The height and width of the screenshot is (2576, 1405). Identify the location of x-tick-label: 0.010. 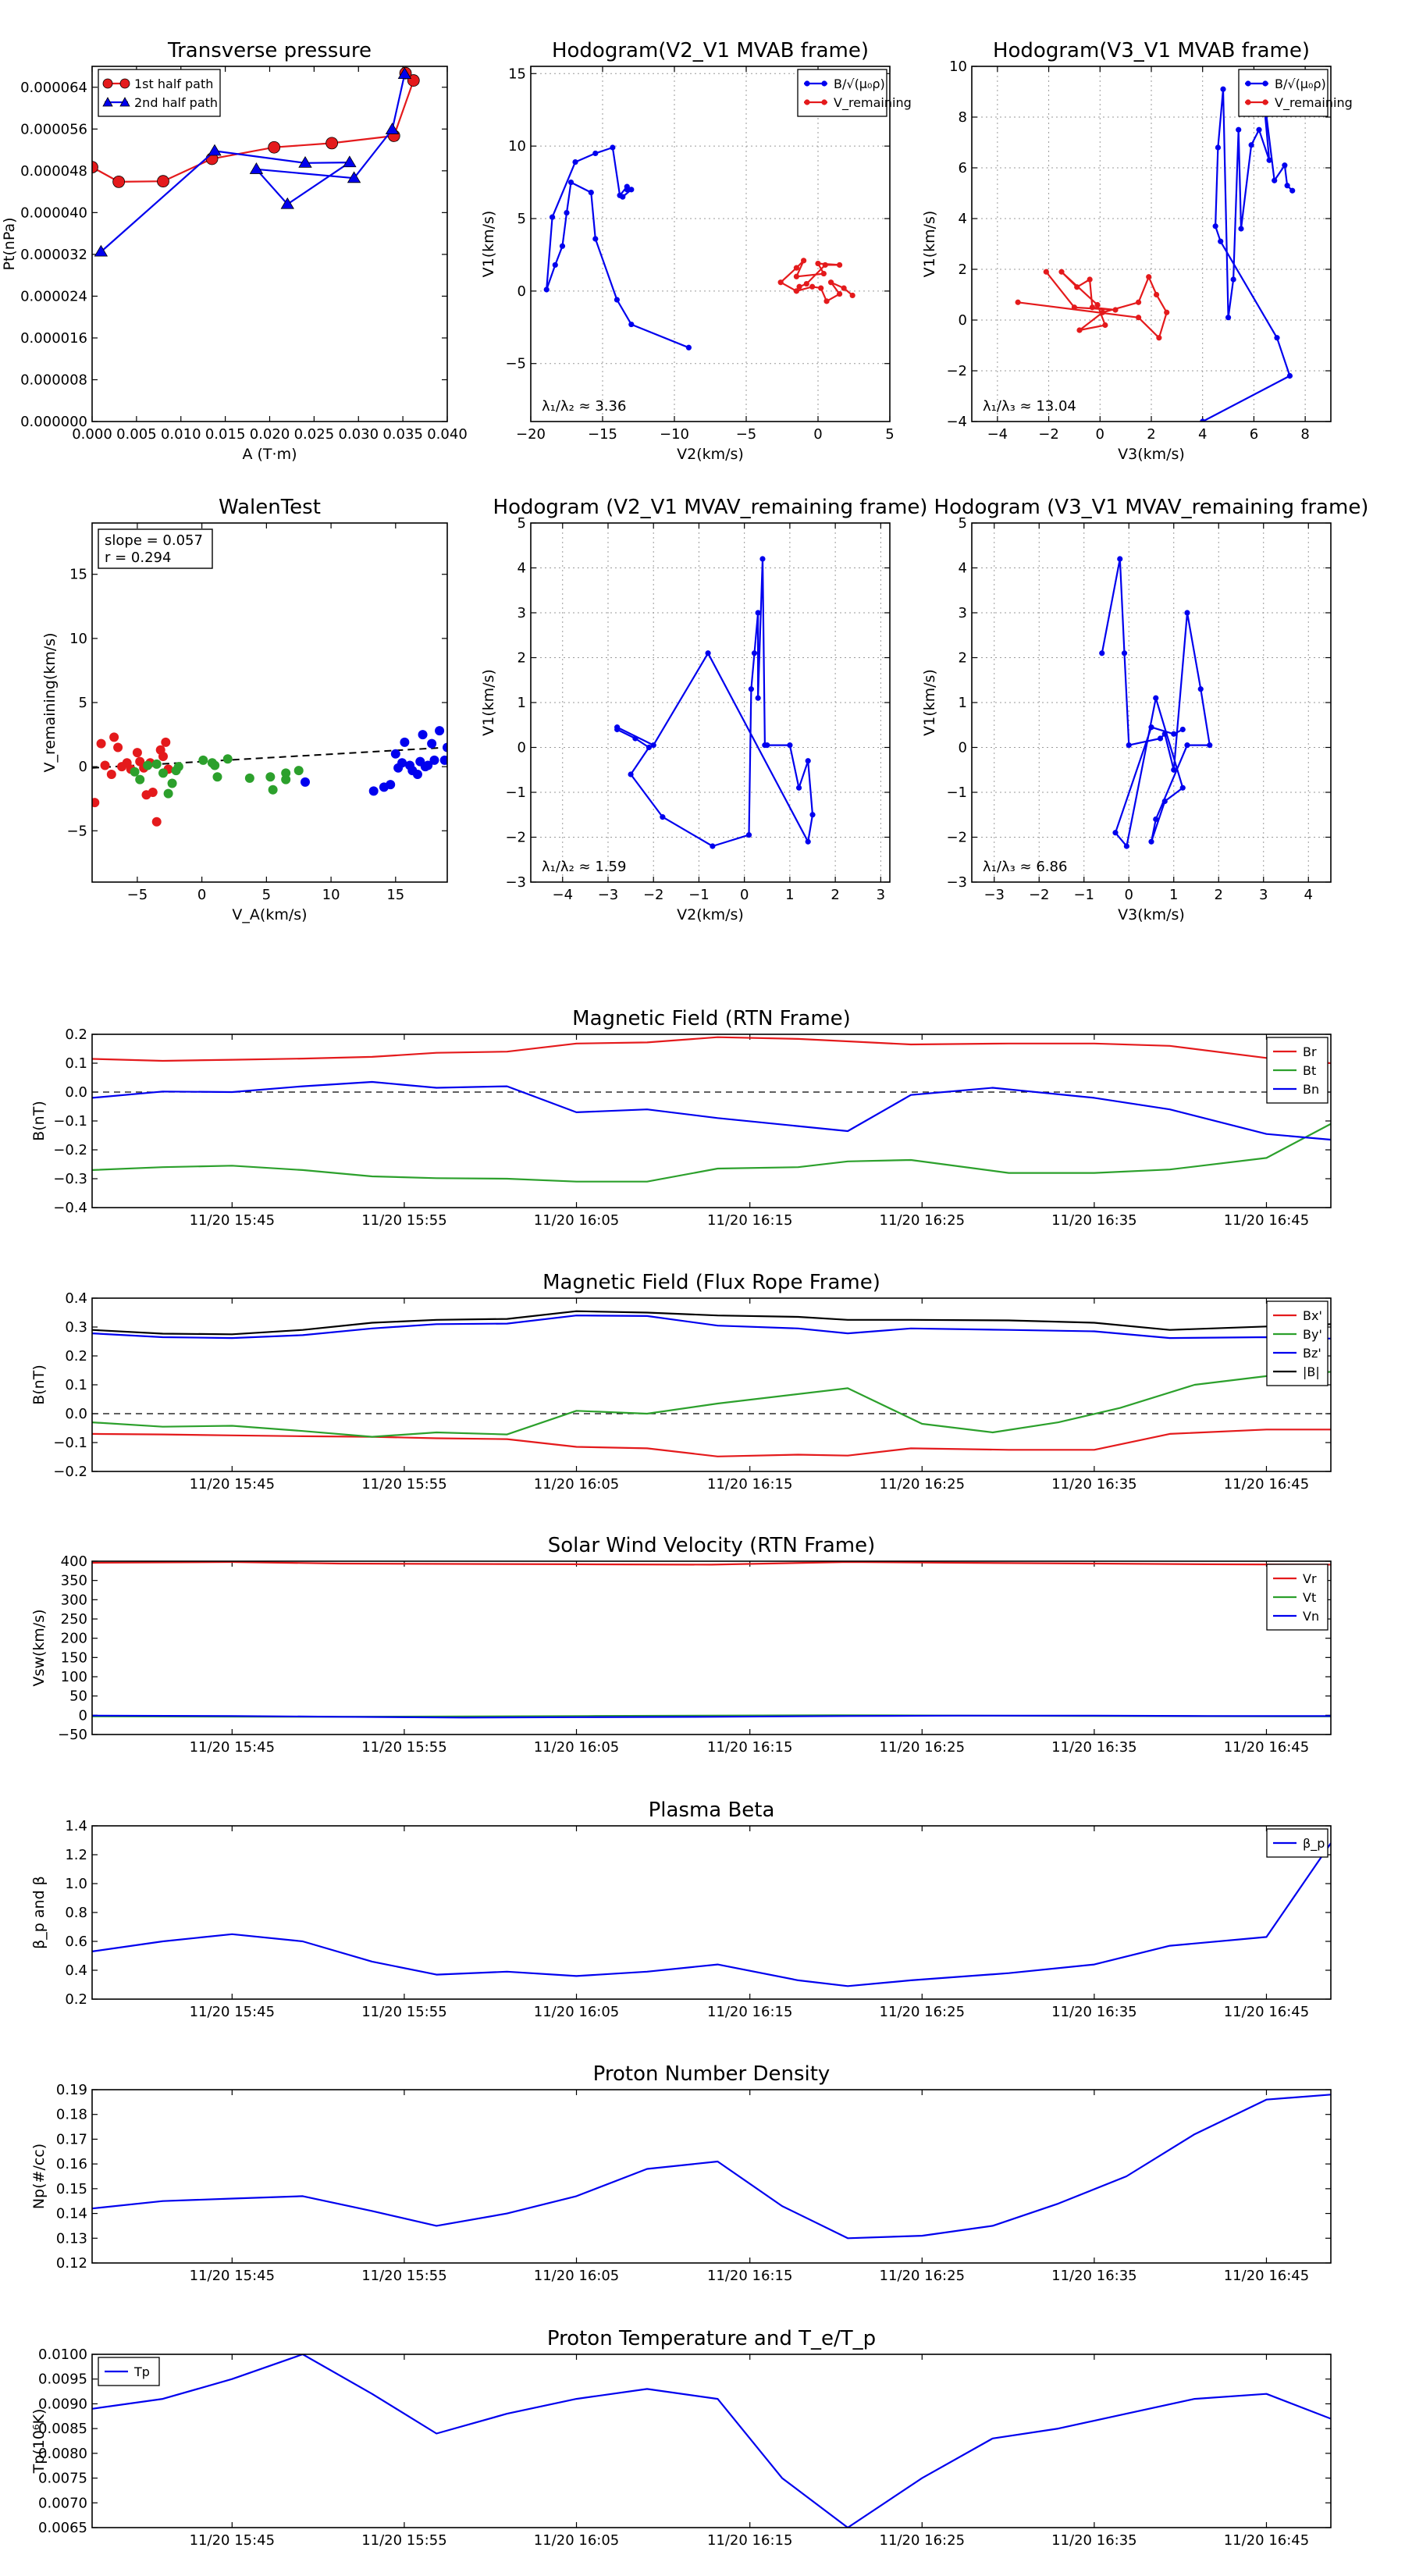
(181, 434).